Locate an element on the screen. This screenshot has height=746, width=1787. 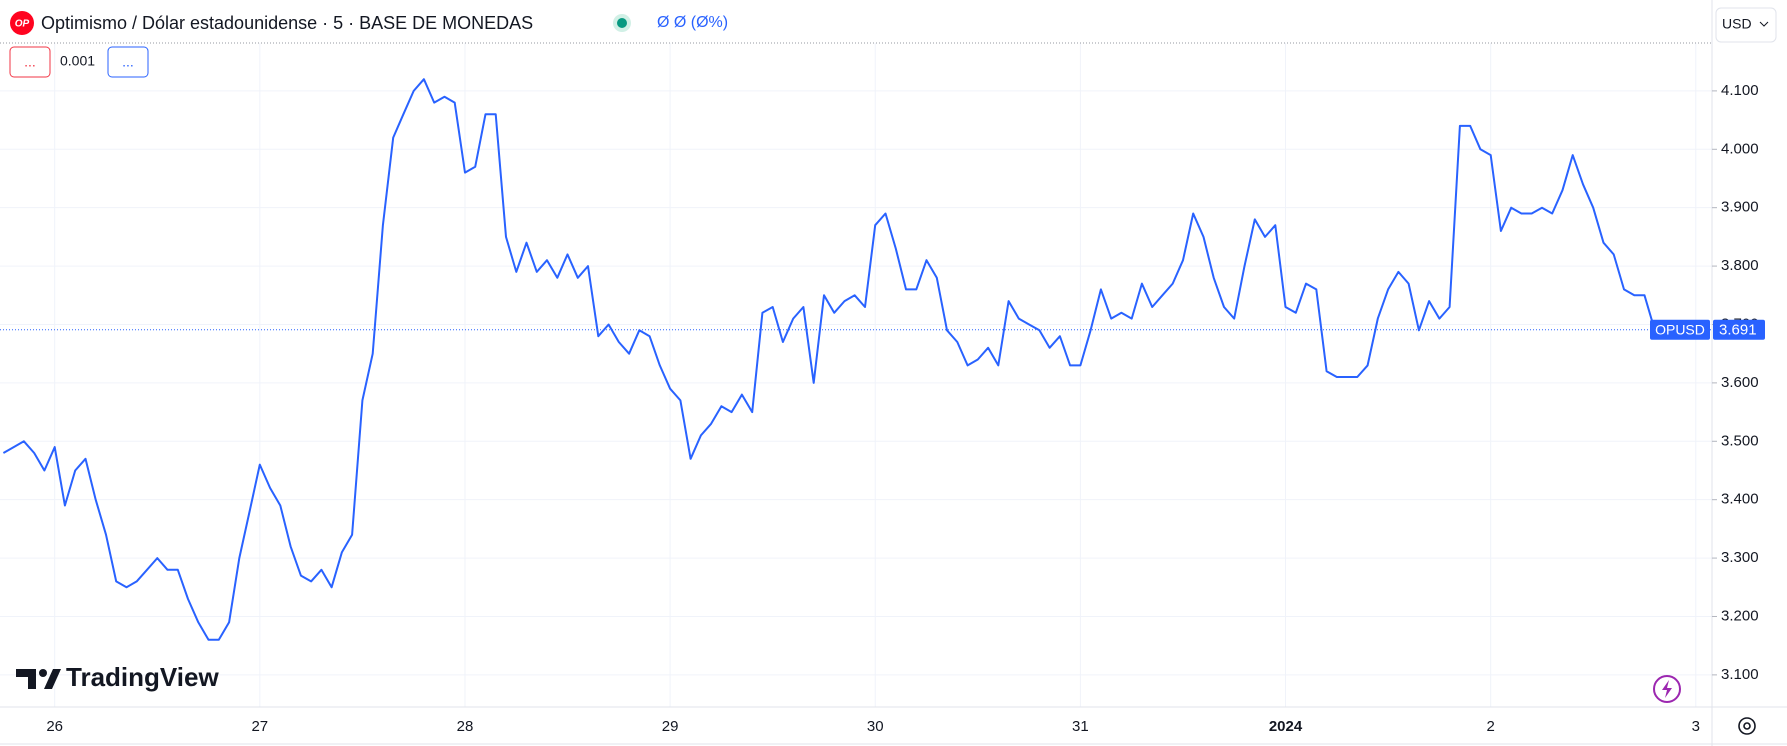
spread: 0.001 is located at coordinates (77, 61).